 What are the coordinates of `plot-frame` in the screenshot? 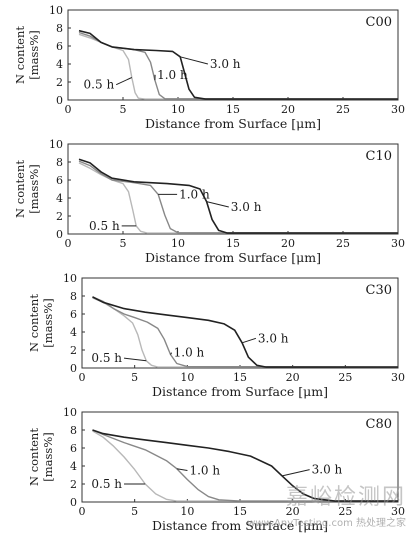 It's located at (240, 323).